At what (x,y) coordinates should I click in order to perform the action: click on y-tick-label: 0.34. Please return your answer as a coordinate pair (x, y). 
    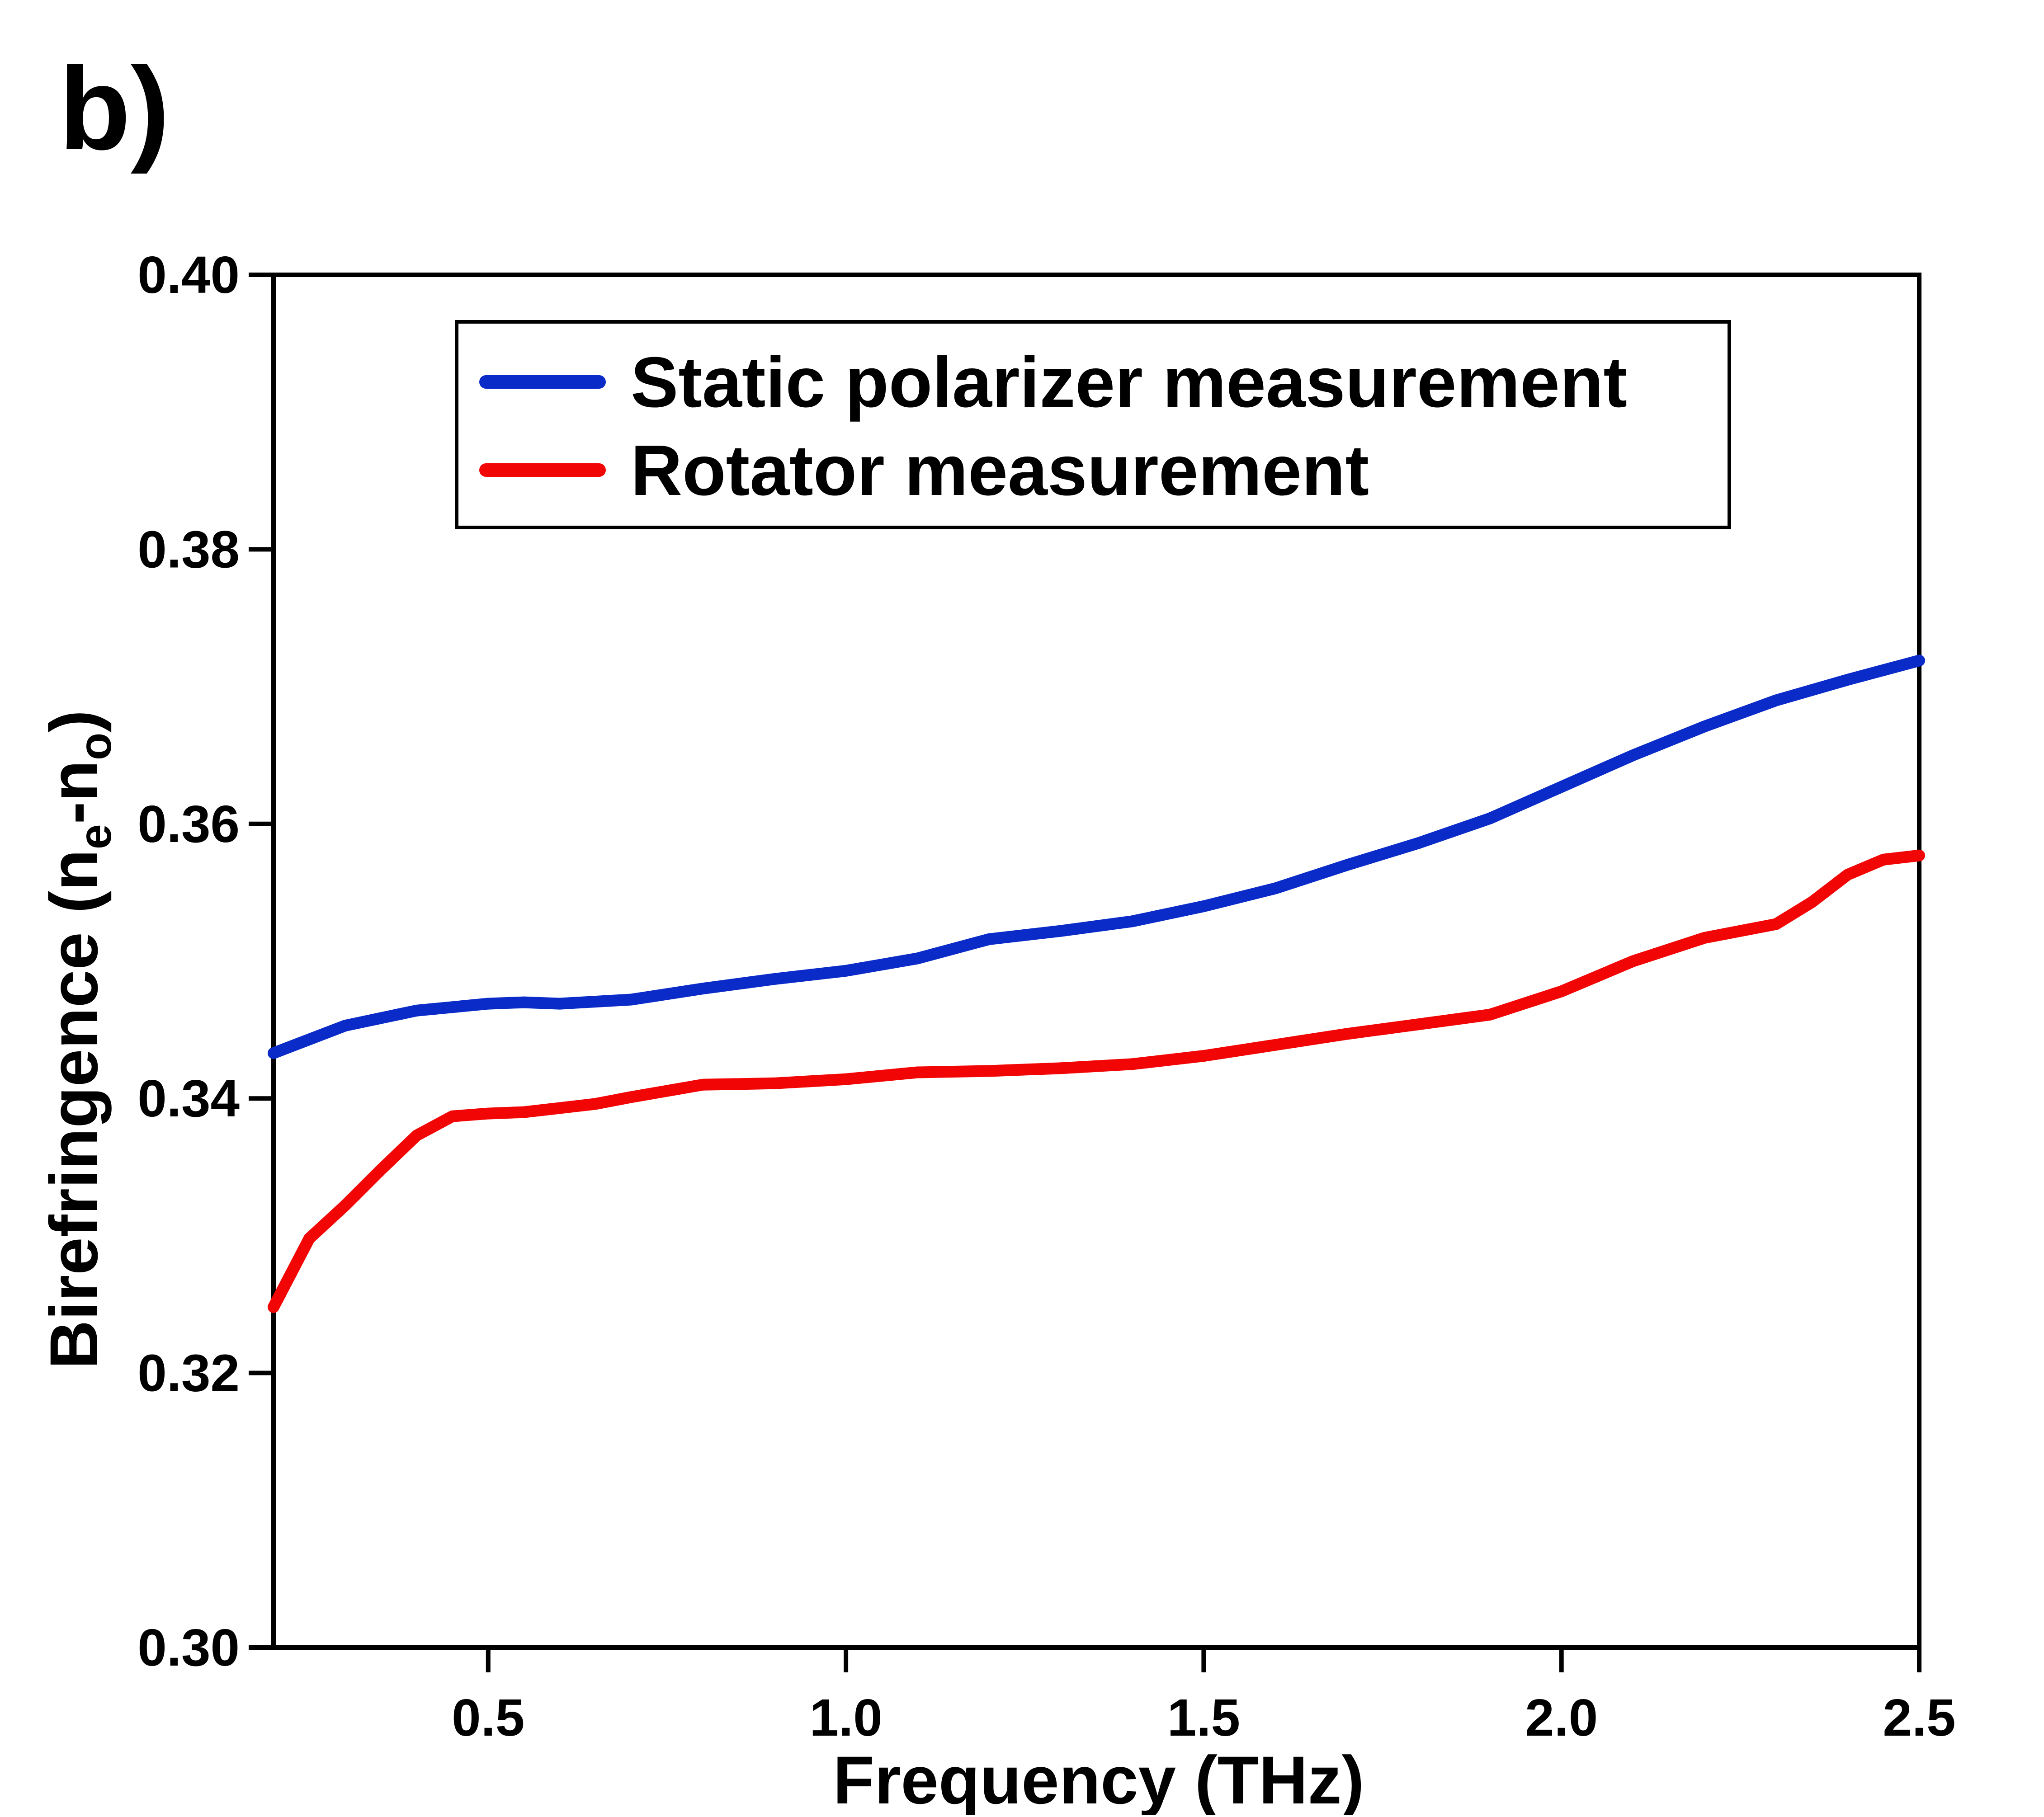
    Looking at the image, I should click on (188, 1098).